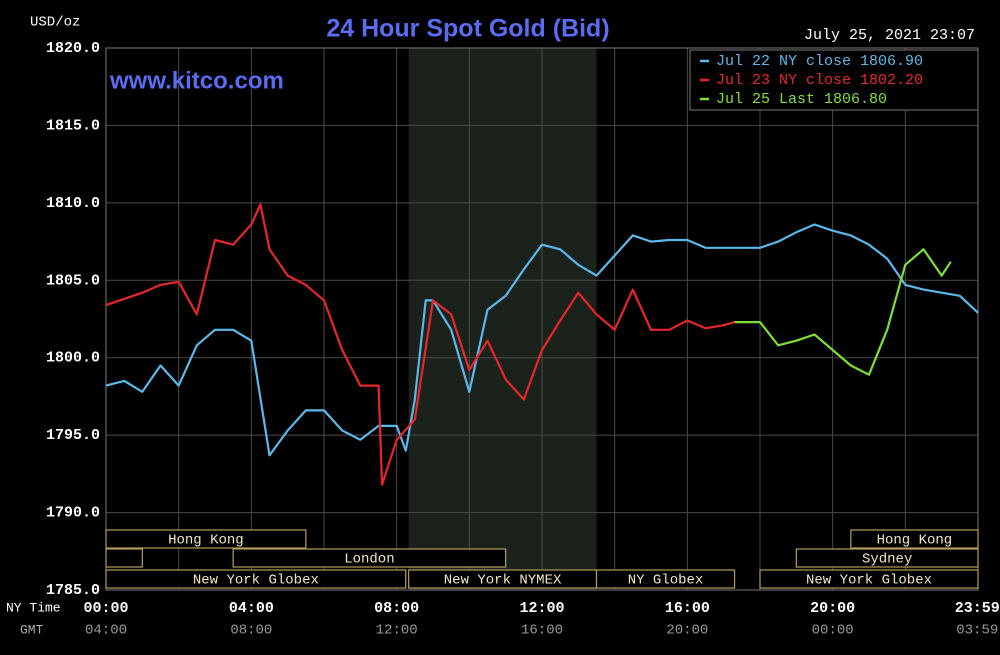 The width and height of the screenshot is (1000, 655). Describe the element at coordinates (503, 581) in the screenshot. I see `session-label: New York NYMEX` at that location.